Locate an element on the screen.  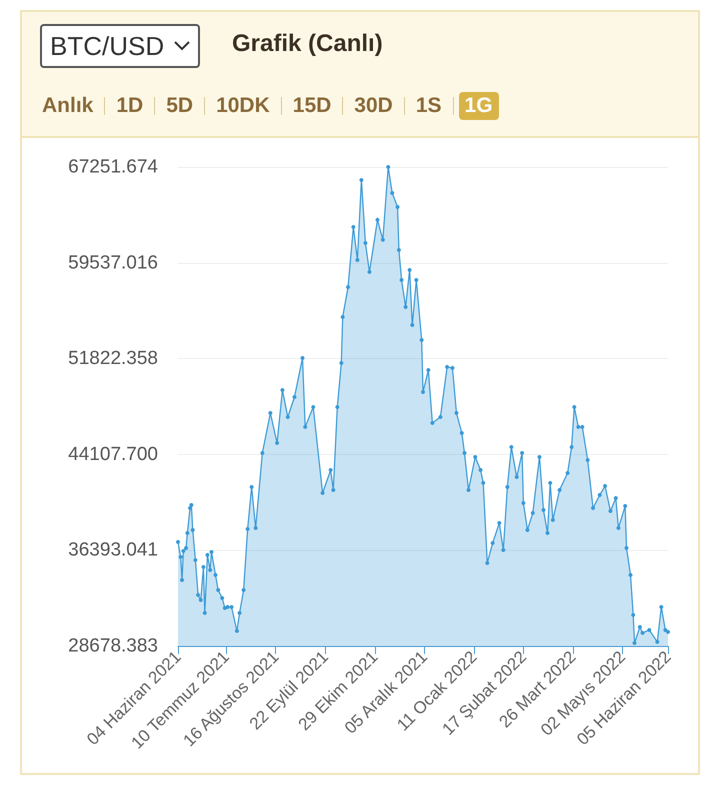
y-tick-label: 28678.383 is located at coordinates (113, 646).